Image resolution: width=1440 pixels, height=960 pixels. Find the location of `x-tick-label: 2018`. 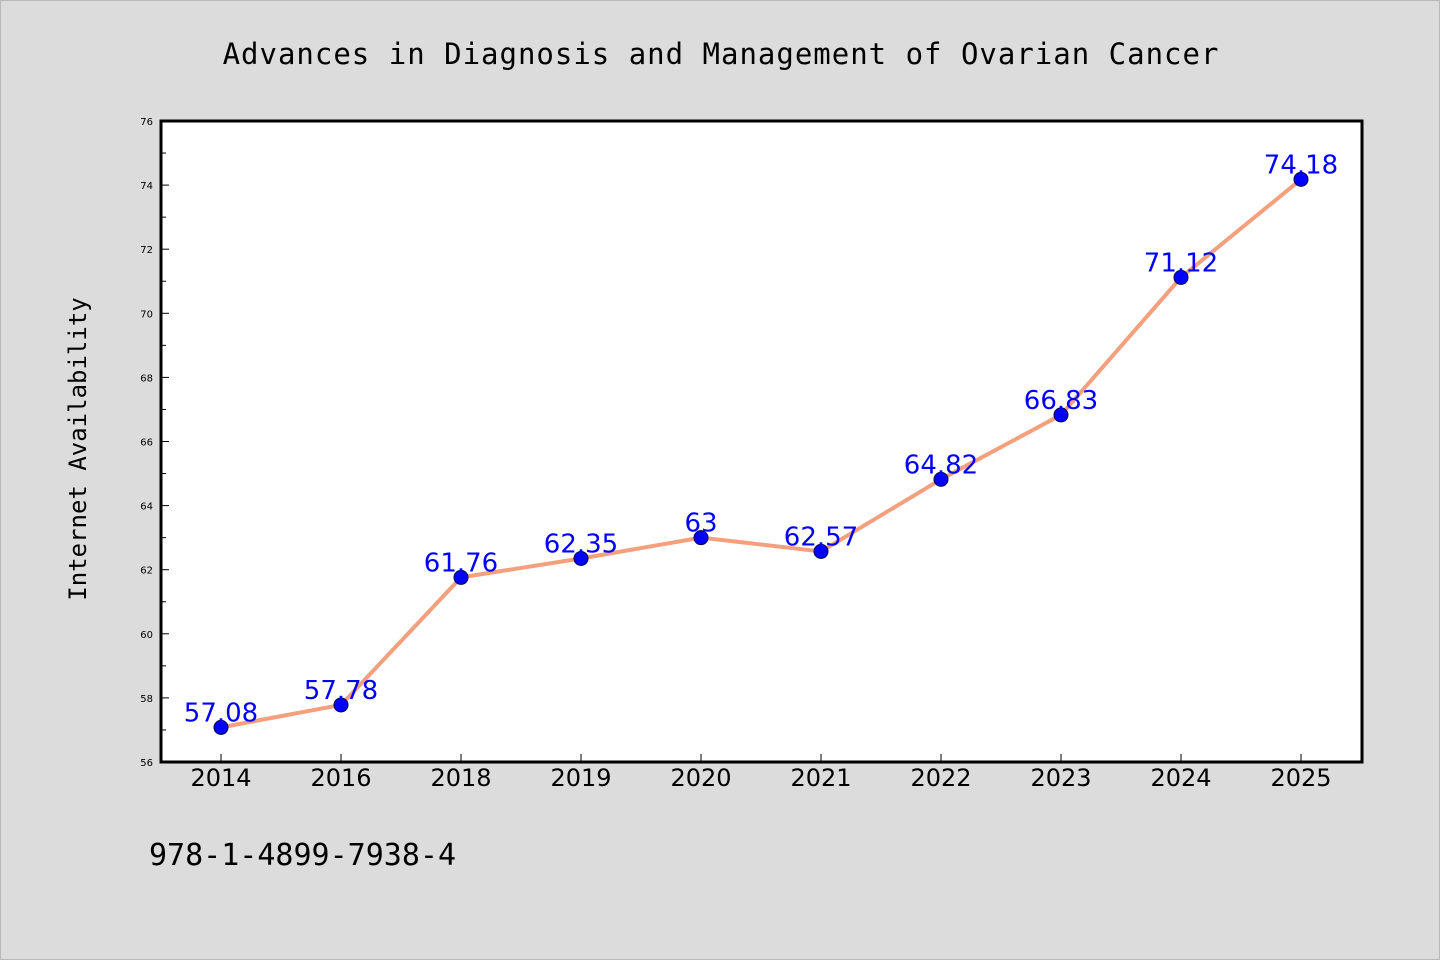

x-tick-label: 2018 is located at coordinates (460, 778).